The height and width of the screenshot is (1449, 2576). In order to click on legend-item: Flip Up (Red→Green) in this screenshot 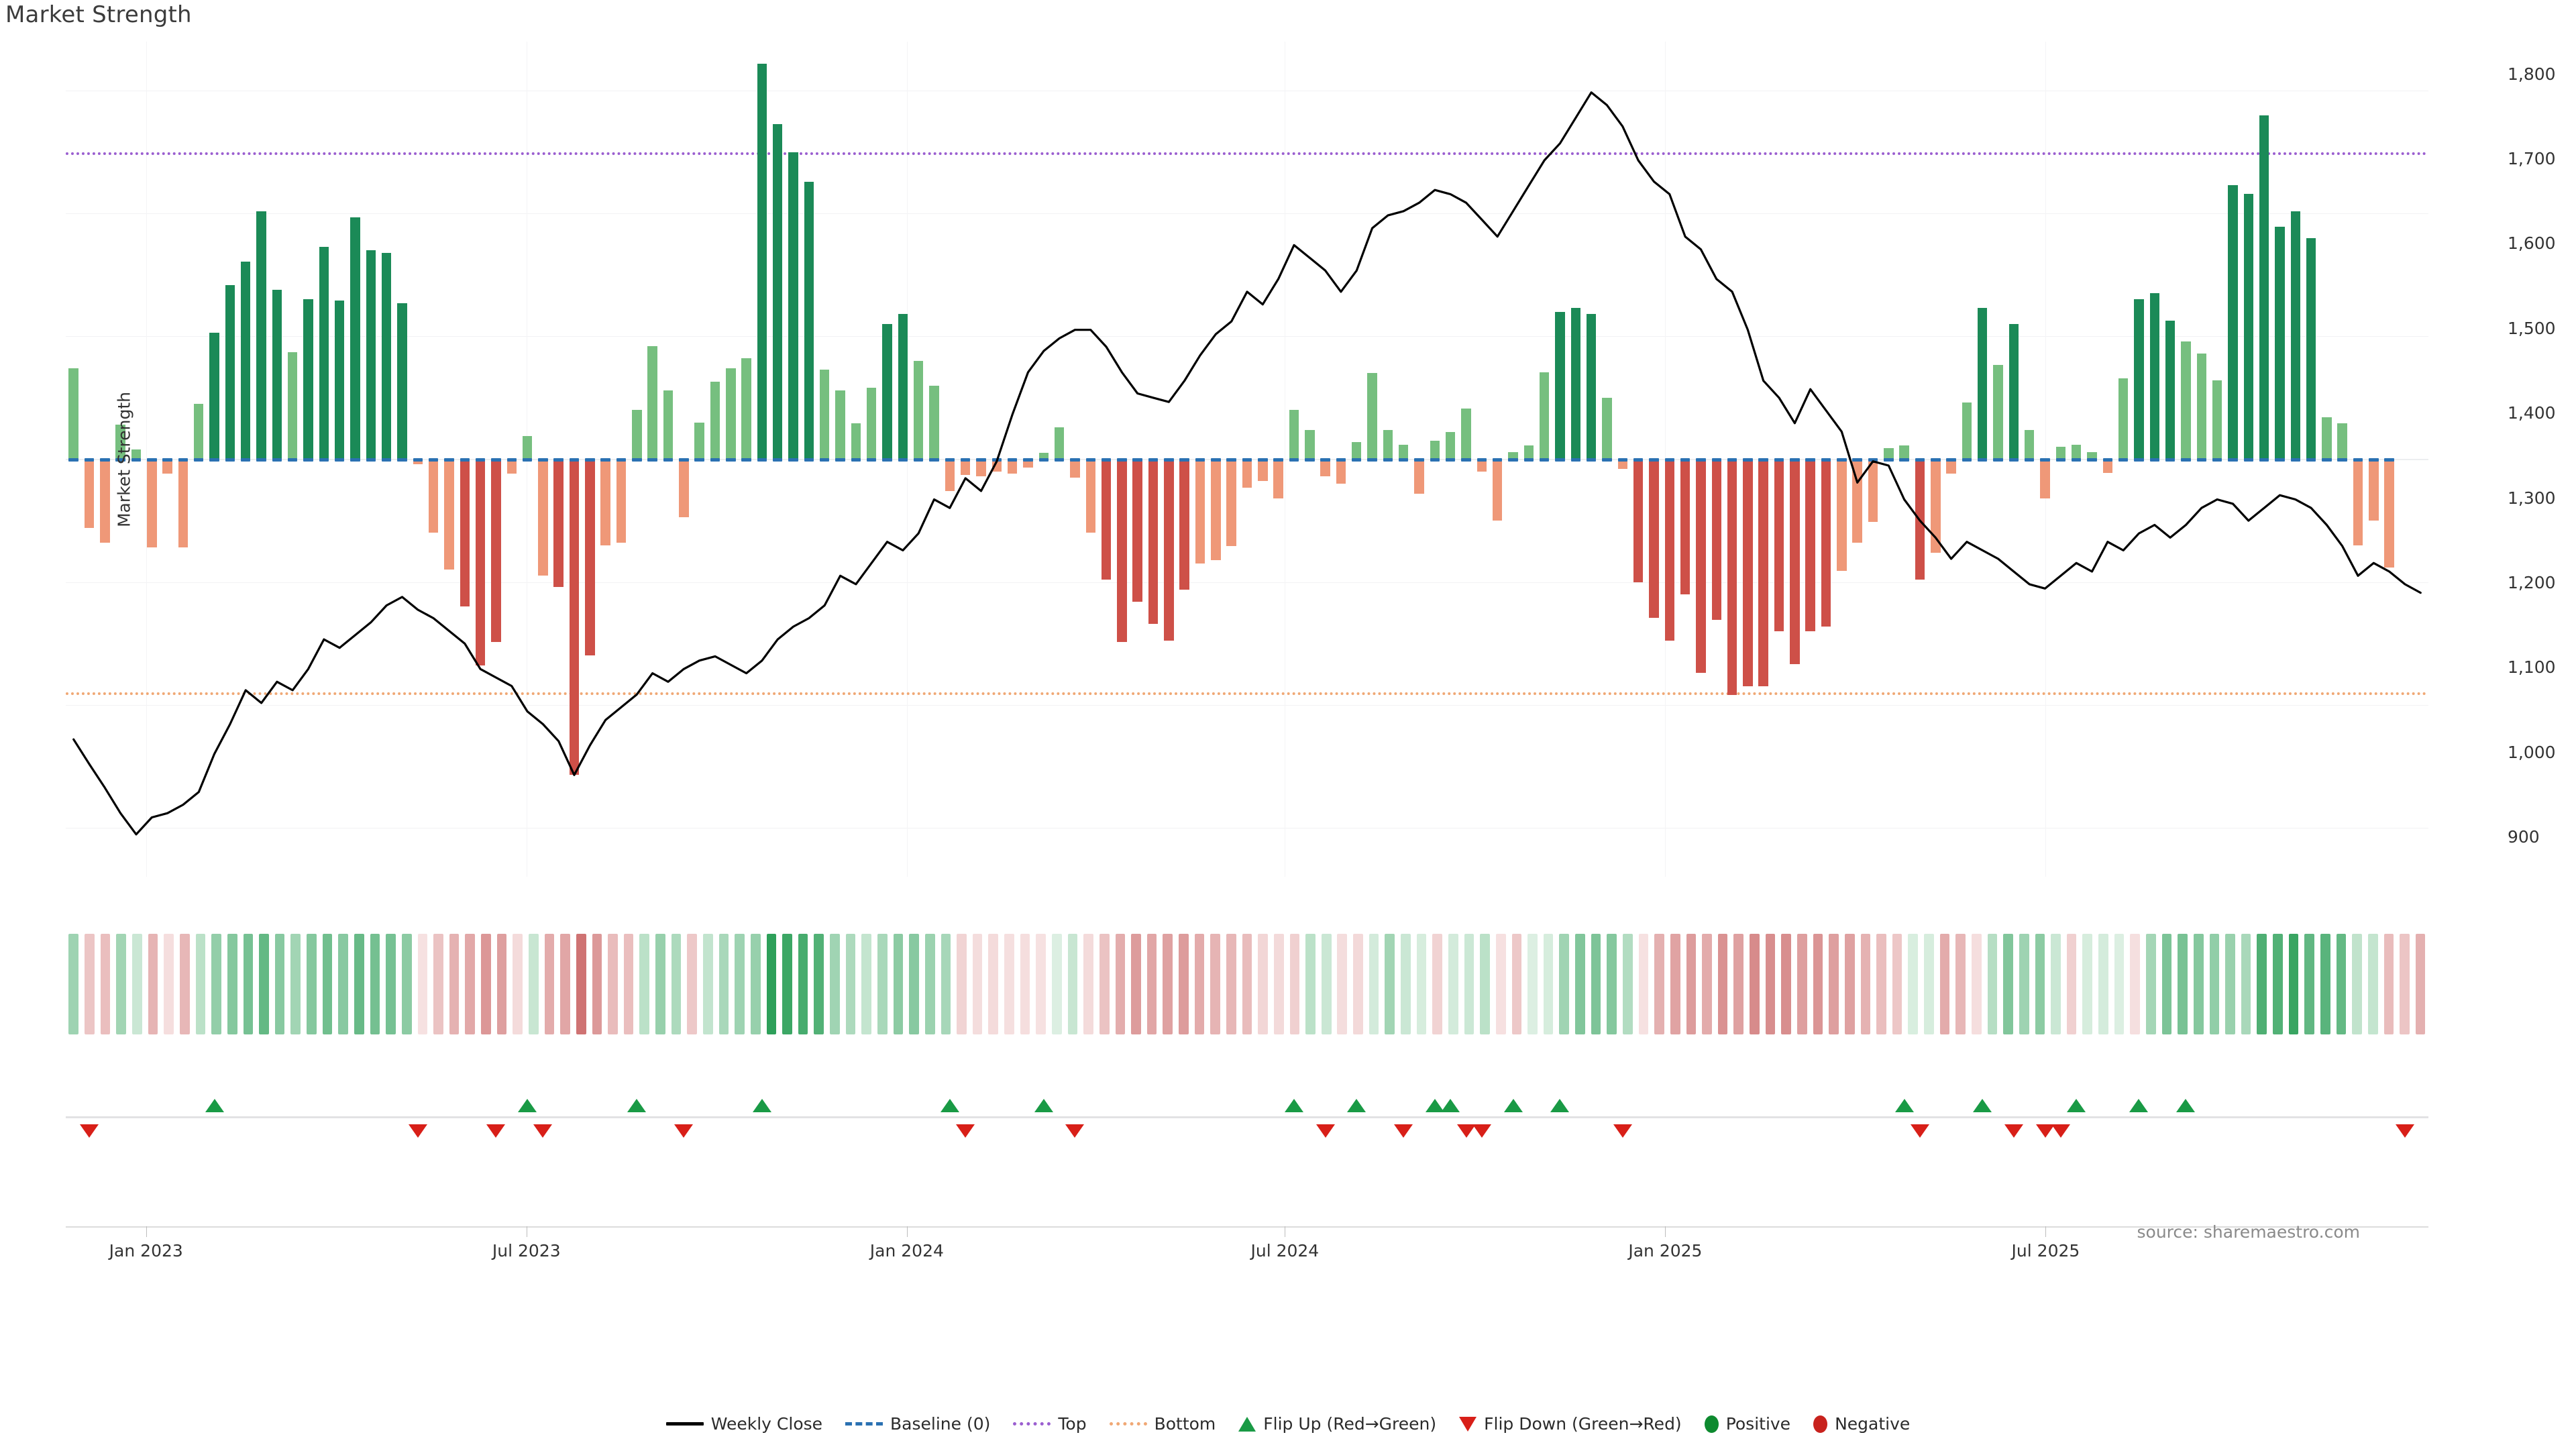, I will do `click(1337, 1424)`.